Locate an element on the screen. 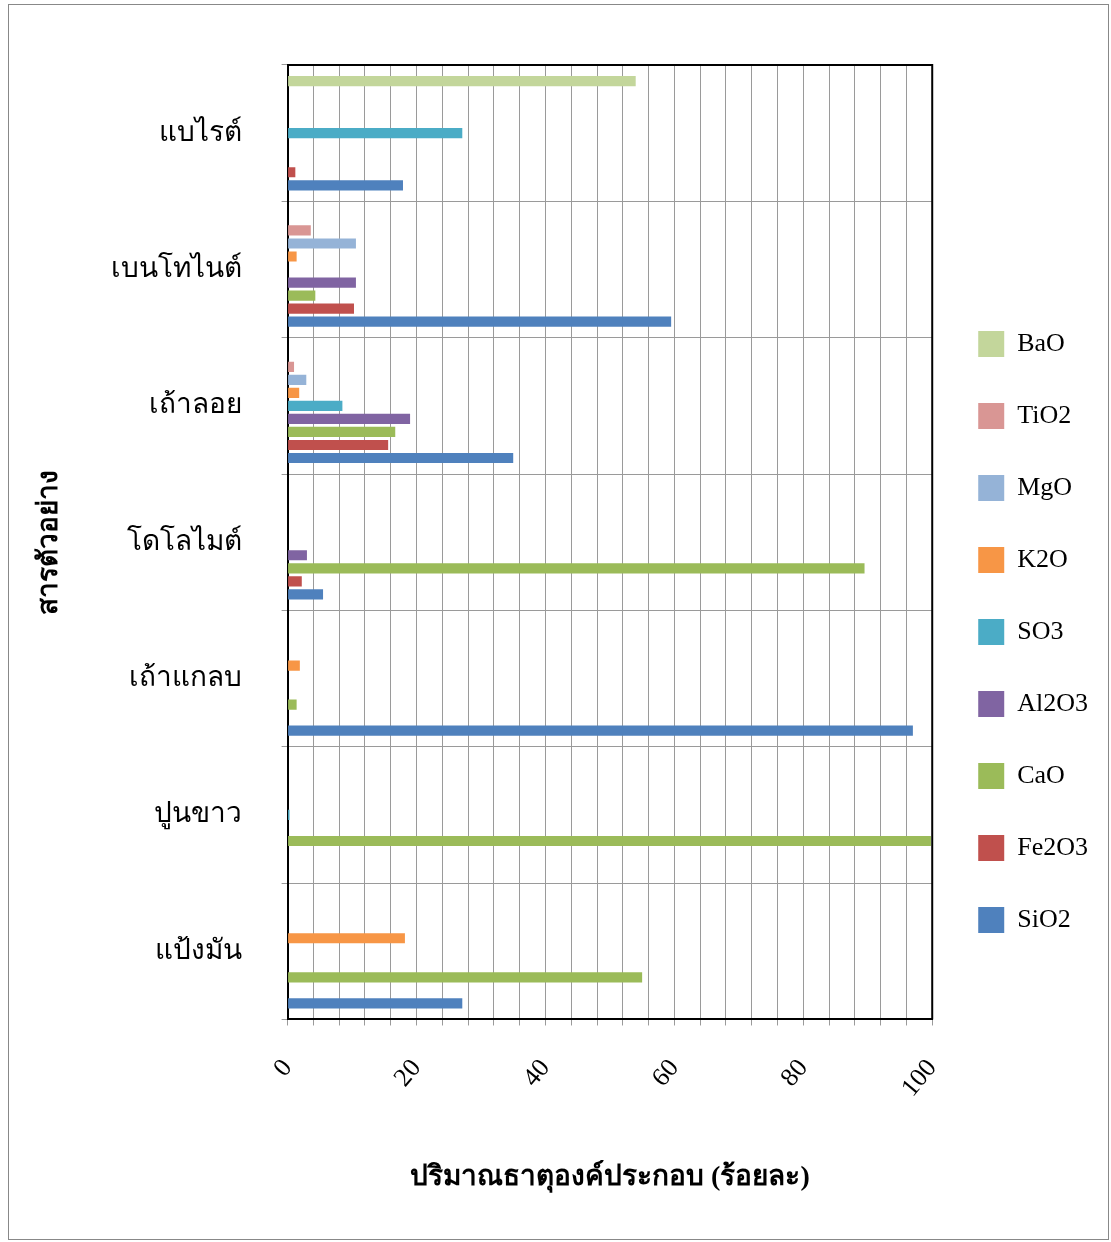 The height and width of the screenshot is (1242, 1111). x-tick-label: 40 is located at coordinates (536, 1072).